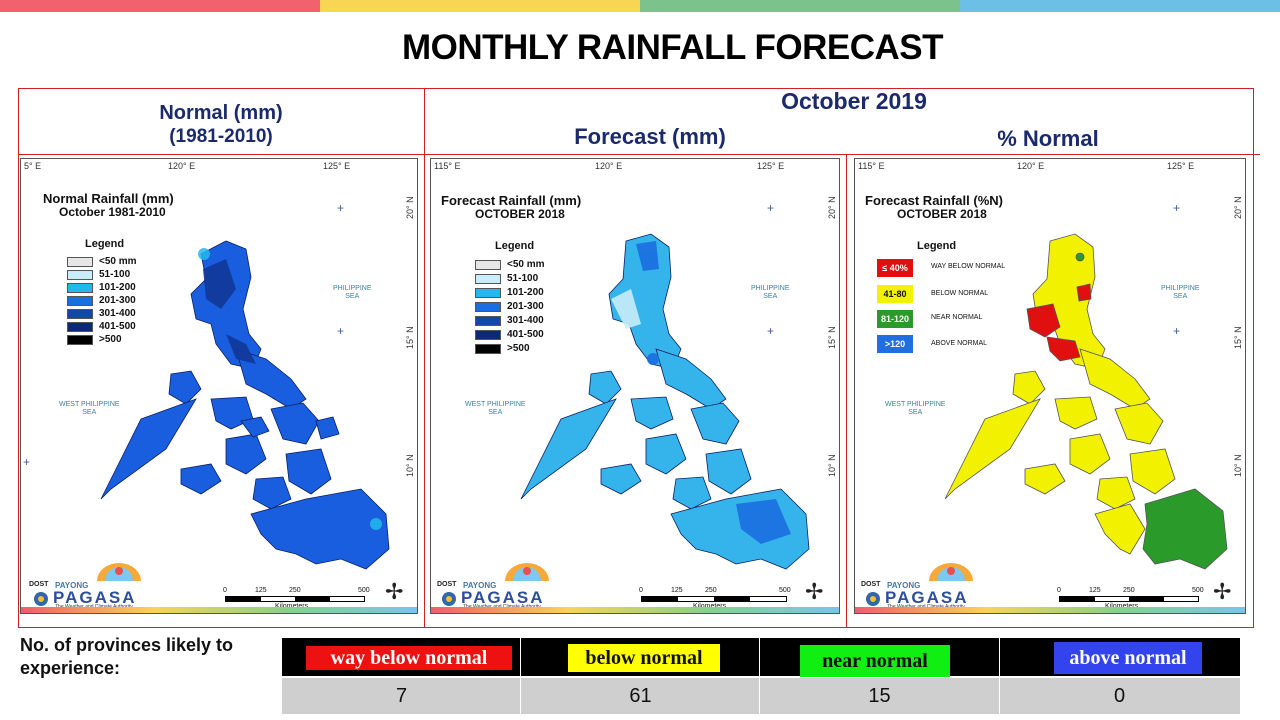 Image resolution: width=1280 pixels, height=720 pixels. I want to click on normal-coord-lat-1: 20° N, so click(410, 207).